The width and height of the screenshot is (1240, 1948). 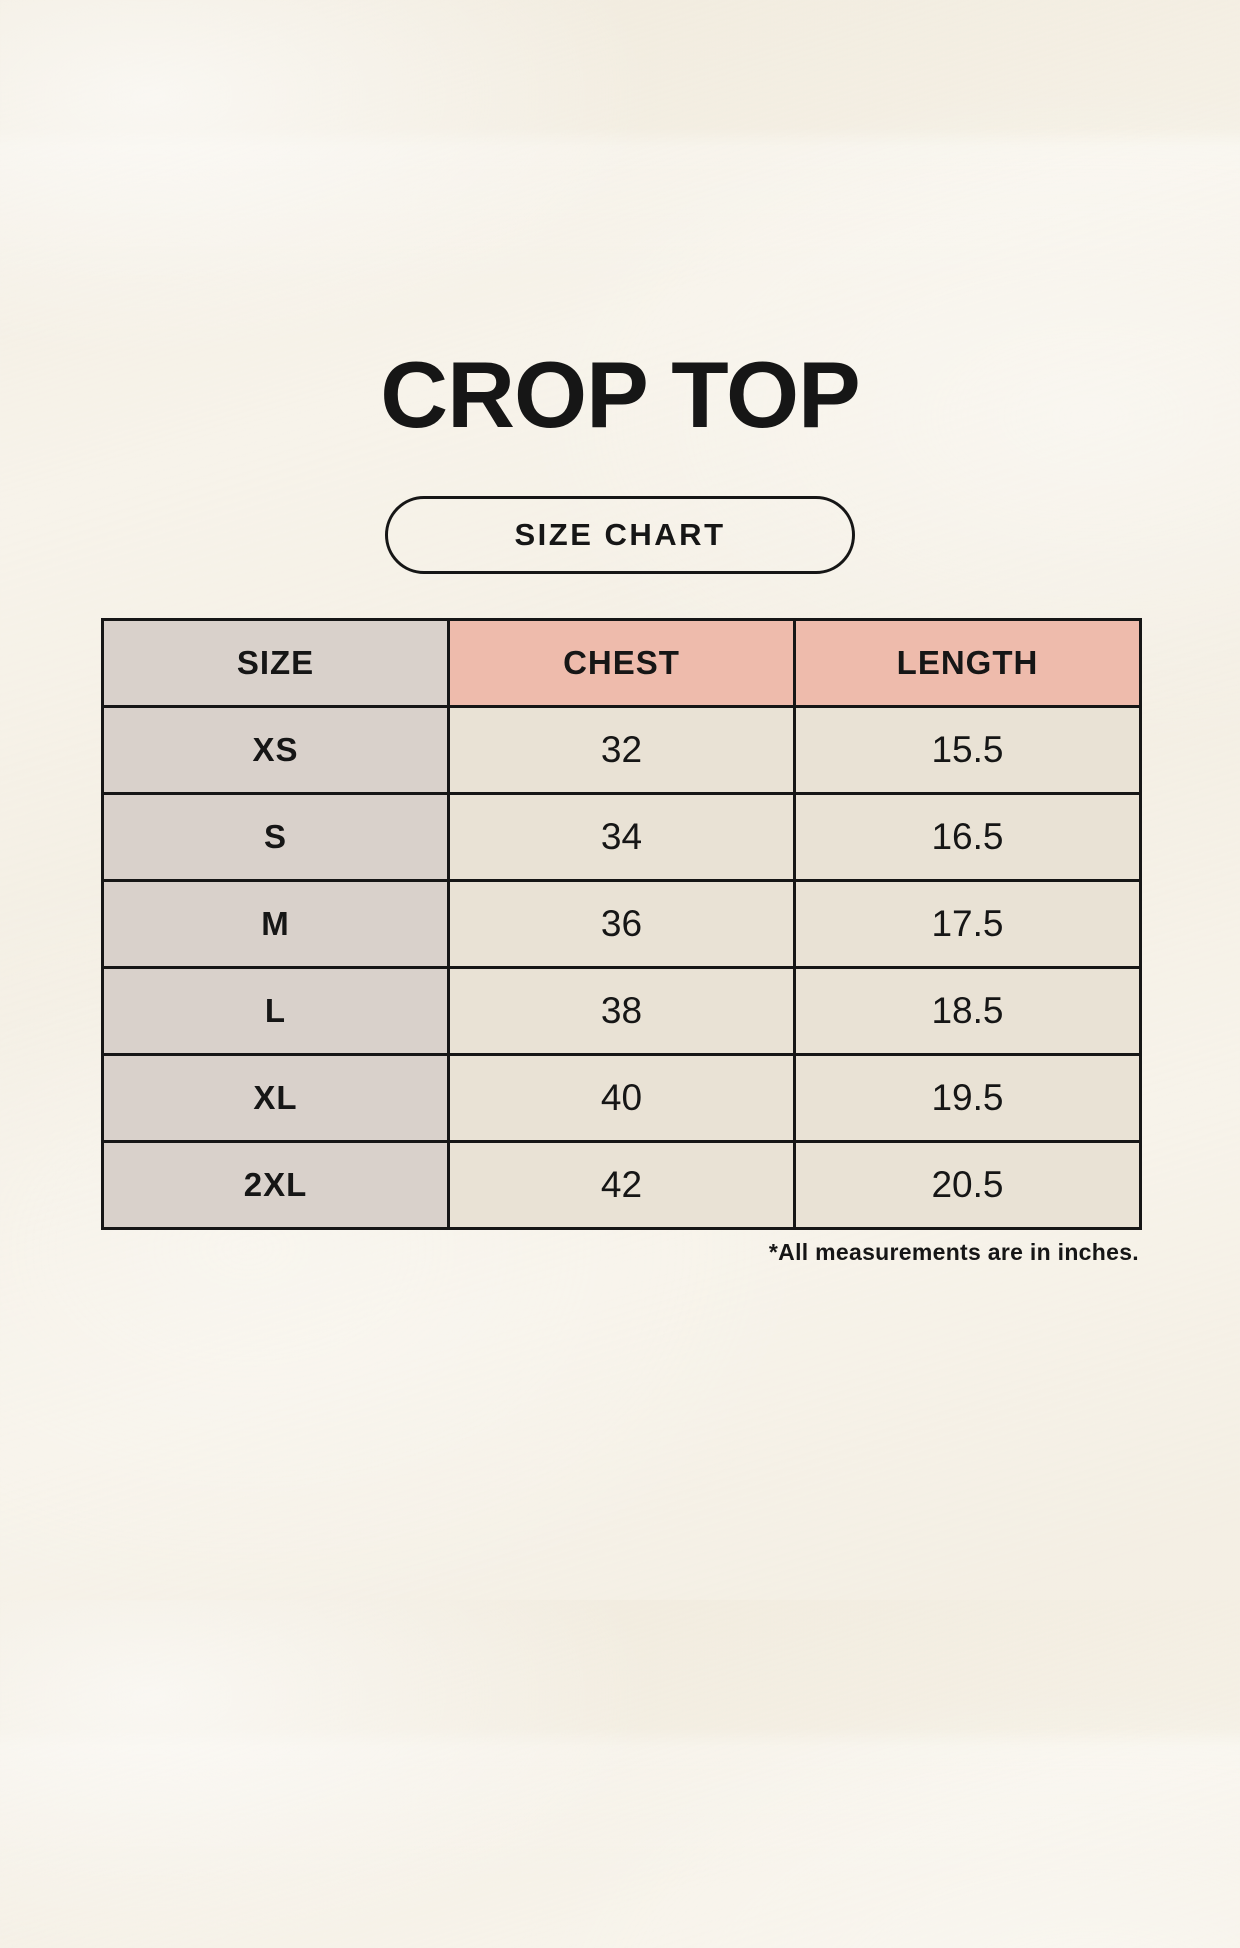 I want to click on size-cell: XL, so click(x=275, y=1098).